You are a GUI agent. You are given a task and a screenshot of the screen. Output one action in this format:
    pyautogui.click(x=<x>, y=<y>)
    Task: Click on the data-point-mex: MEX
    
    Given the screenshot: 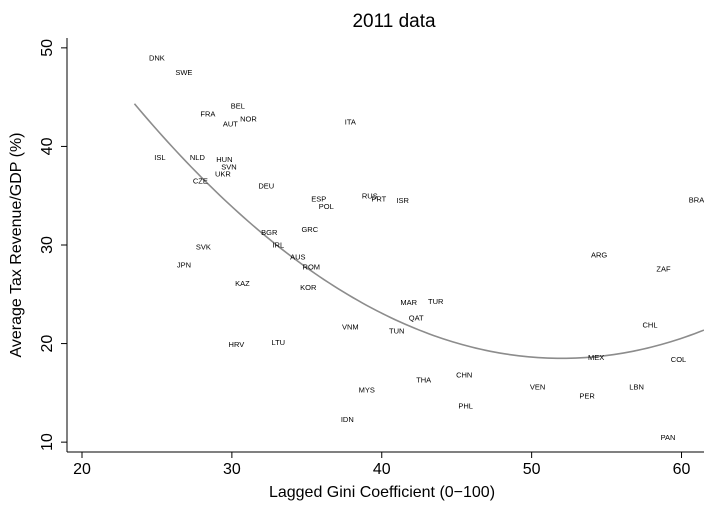 What is the action you would take?
    pyautogui.click(x=596, y=357)
    